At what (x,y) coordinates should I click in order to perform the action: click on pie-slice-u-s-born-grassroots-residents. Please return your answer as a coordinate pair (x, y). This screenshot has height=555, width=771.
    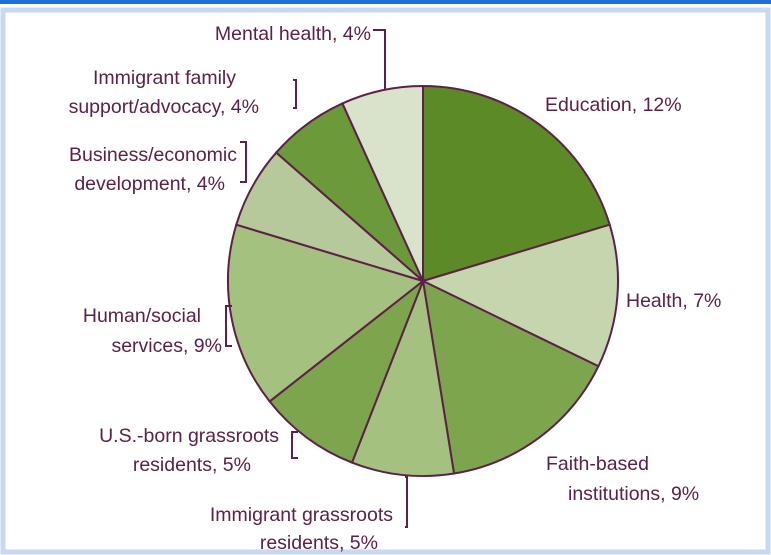
    Looking at the image, I should click on (347, 370).